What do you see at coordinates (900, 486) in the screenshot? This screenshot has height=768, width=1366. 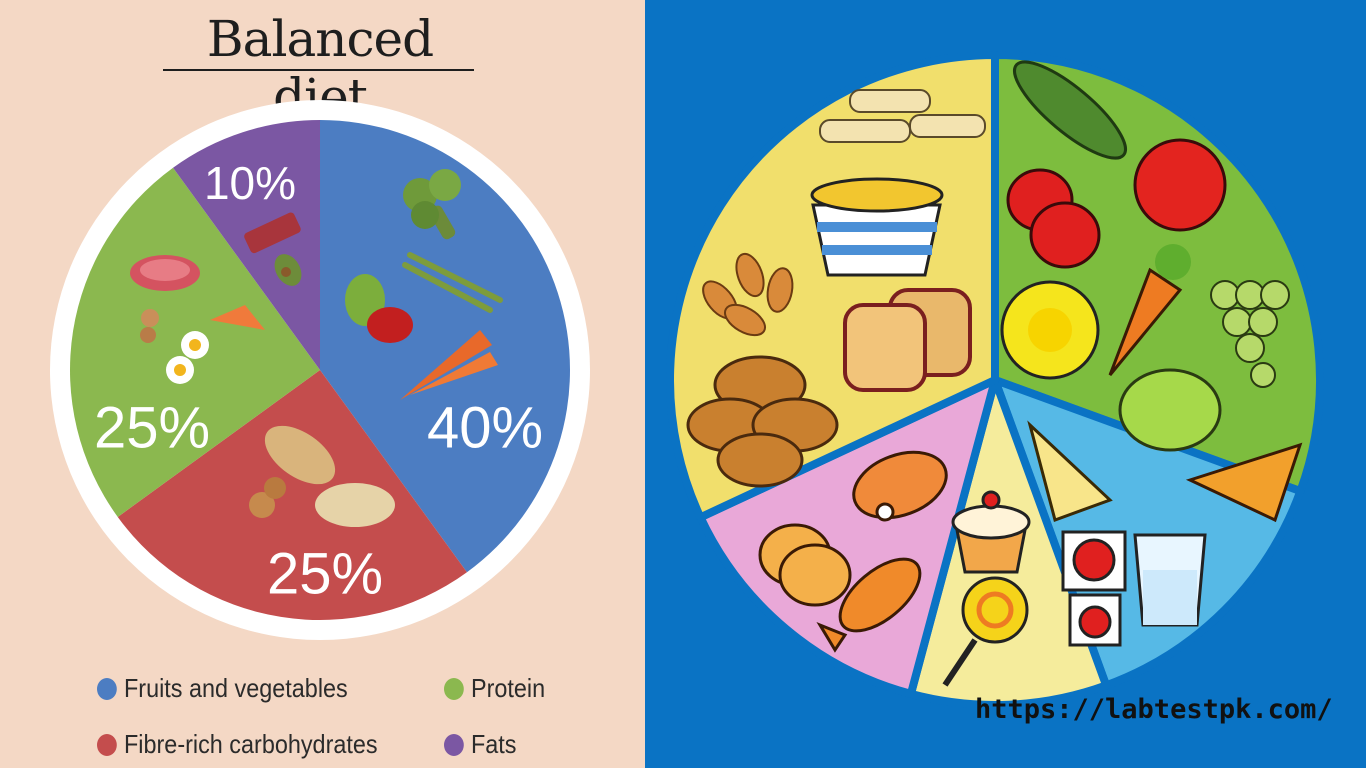 I see `meat-icon` at bounding box center [900, 486].